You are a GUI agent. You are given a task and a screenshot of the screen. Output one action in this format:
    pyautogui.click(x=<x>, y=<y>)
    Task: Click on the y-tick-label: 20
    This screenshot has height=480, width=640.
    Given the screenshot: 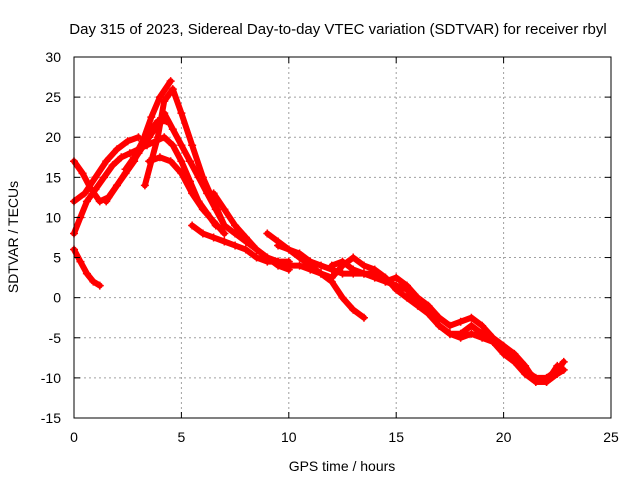 What is the action you would take?
    pyautogui.click(x=53, y=137)
    